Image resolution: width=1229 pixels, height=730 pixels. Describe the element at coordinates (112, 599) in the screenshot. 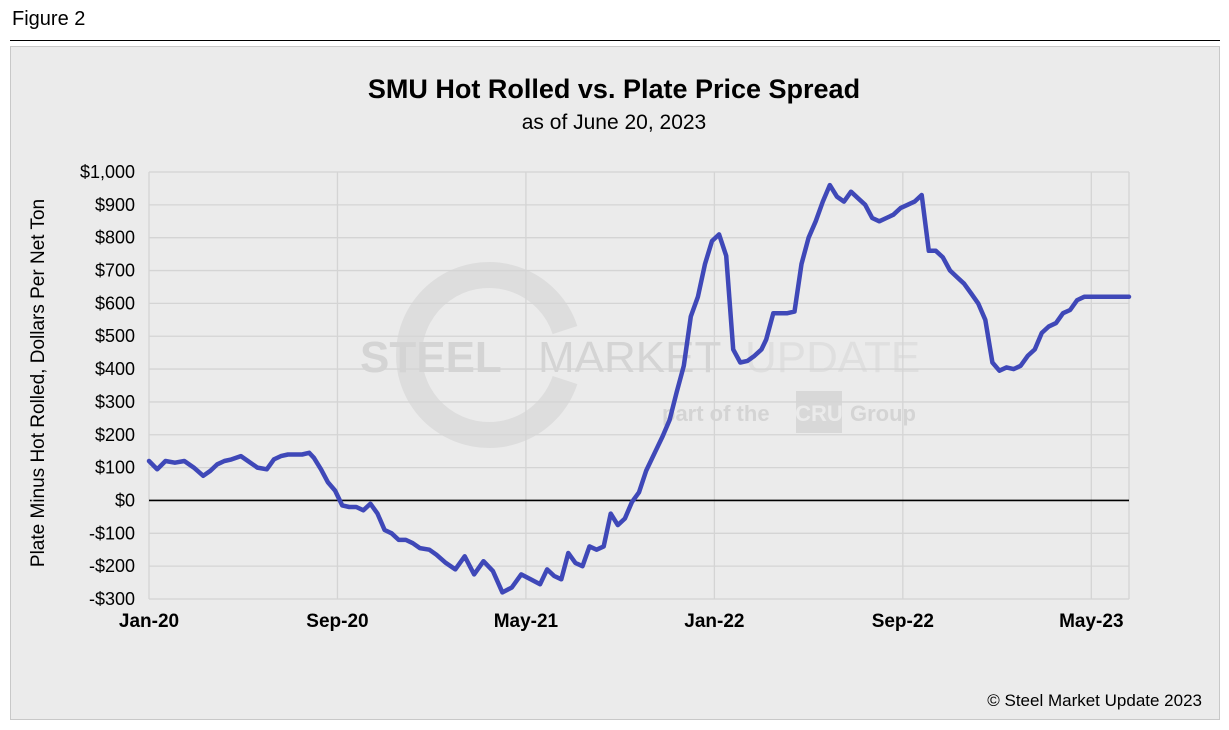

I see `y-tick-label: -$300` at that location.